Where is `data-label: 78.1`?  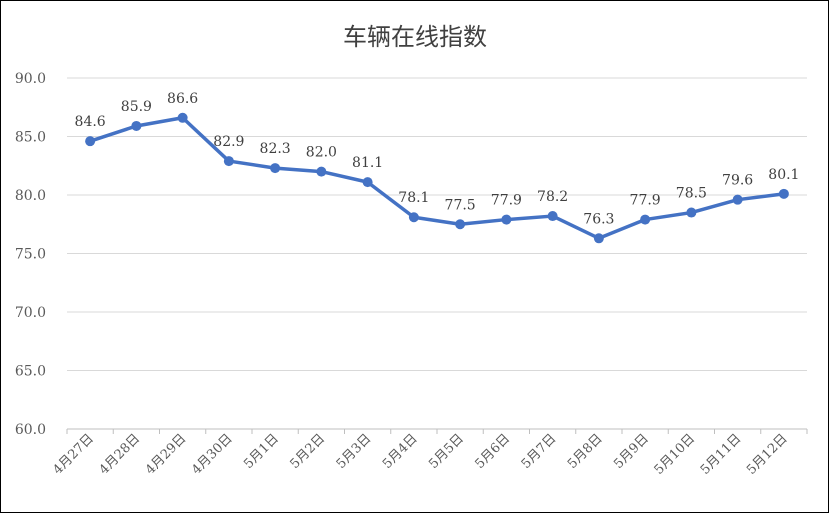
data-label: 78.1 is located at coordinates (413, 198).